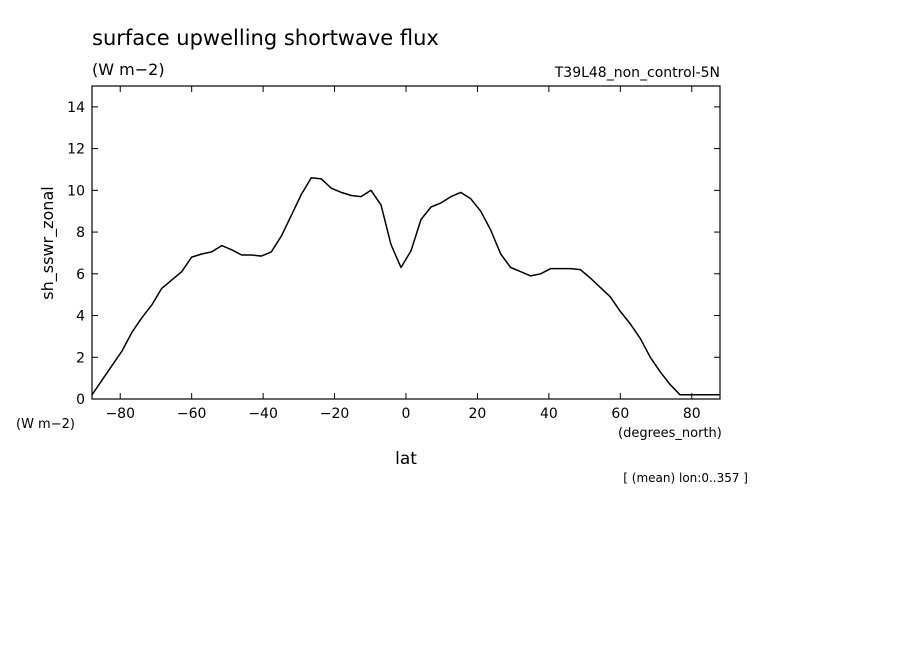 The height and width of the screenshot is (654, 904). Describe the element at coordinates (685, 478) in the screenshot. I see `footnote: [ (mean) lon:0..357 ]` at that location.